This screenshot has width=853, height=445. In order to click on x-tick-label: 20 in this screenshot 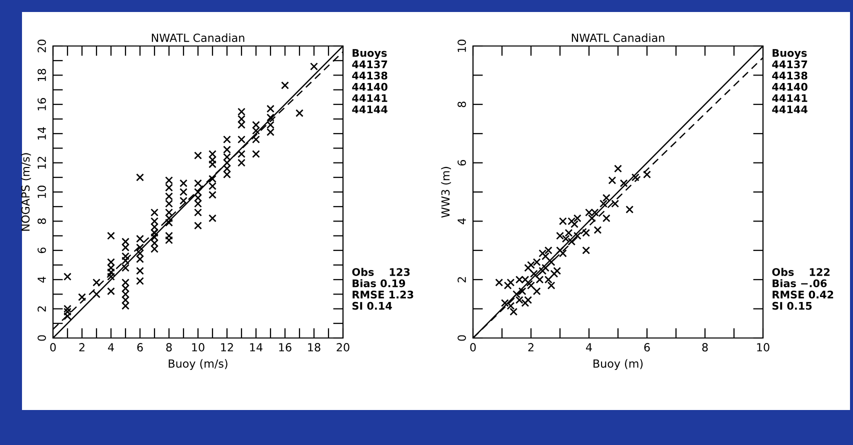, I will do `click(343, 347)`.